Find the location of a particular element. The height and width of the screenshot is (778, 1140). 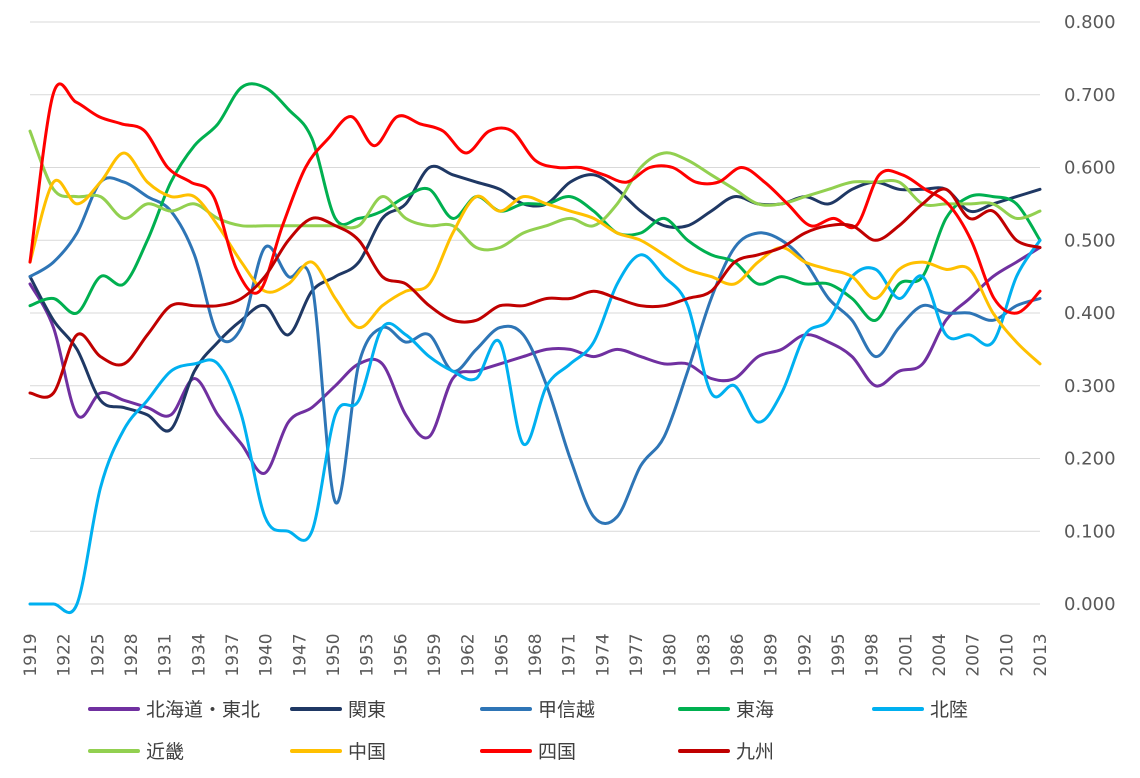

legend-label: 東海 is located at coordinates (755, 710).